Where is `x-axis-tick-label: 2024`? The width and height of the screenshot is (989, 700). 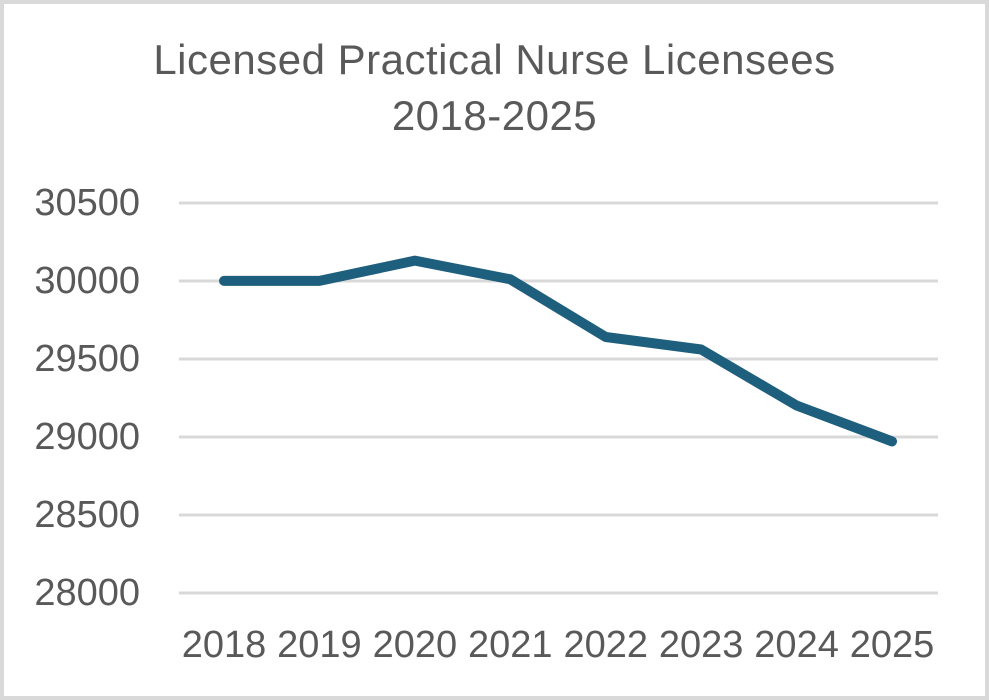
x-axis-tick-label: 2024 is located at coordinates (796, 645).